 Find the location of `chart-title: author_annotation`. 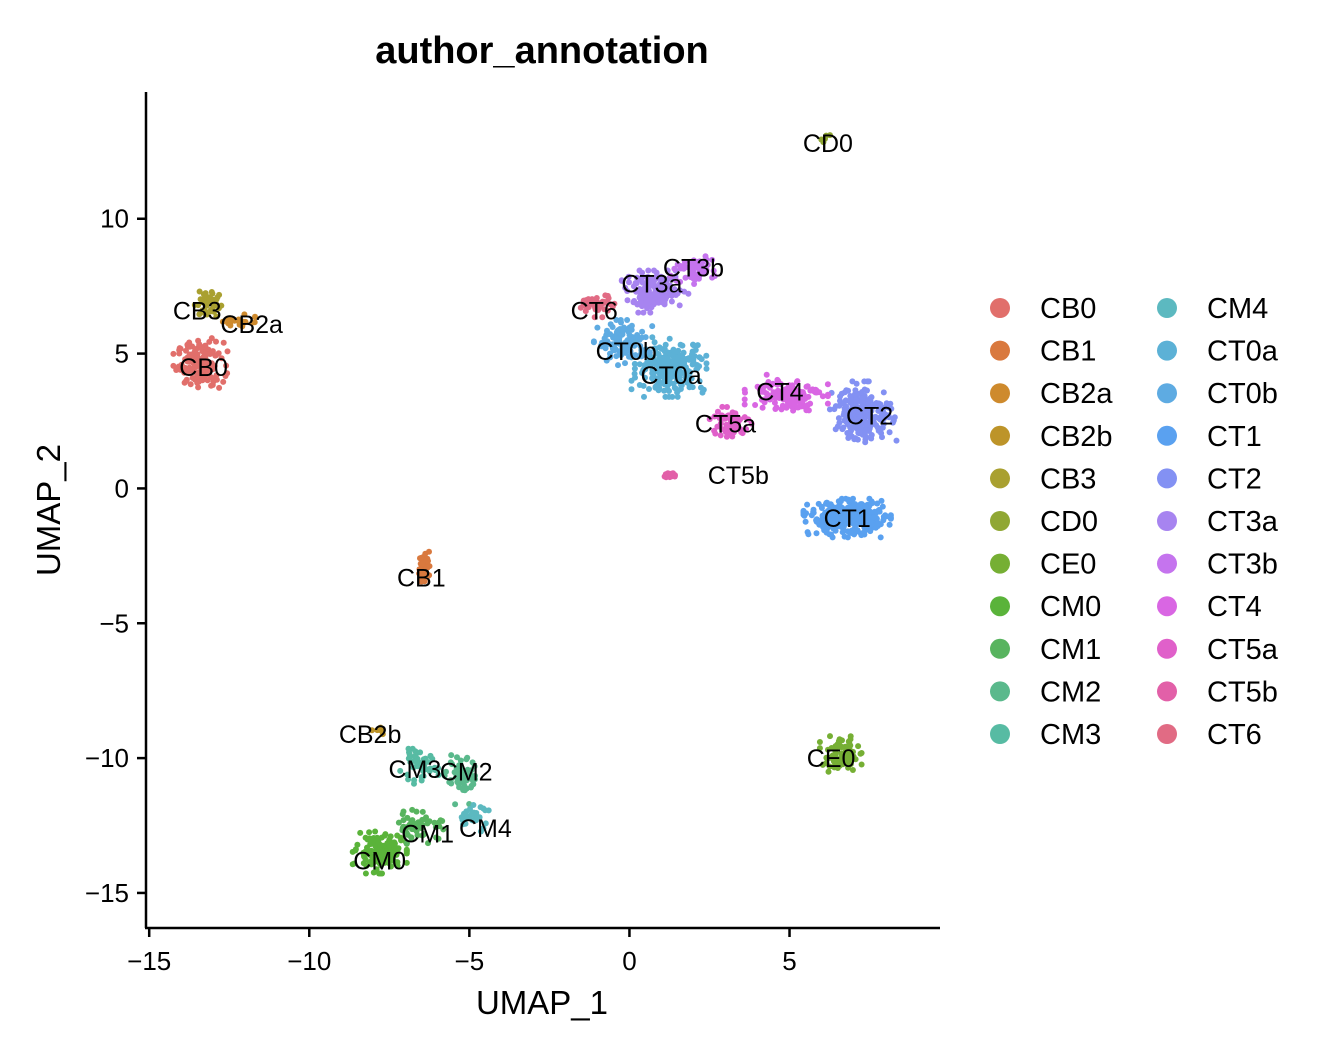

chart-title: author_annotation is located at coordinates (542, 51).